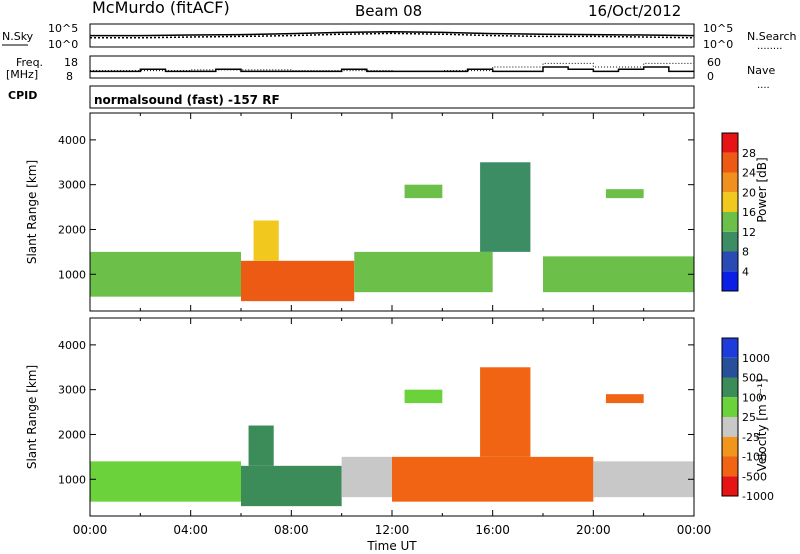  I want to click on colorbar-tick-label: 12, so click(749, 232).